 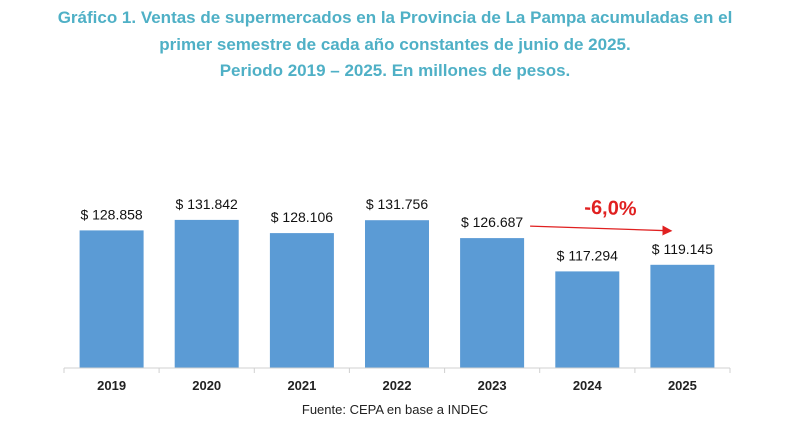 What do you see at coordinates (111, 299) in the screenshot?
I see `bar-2019` at bounding box center [111, 299].